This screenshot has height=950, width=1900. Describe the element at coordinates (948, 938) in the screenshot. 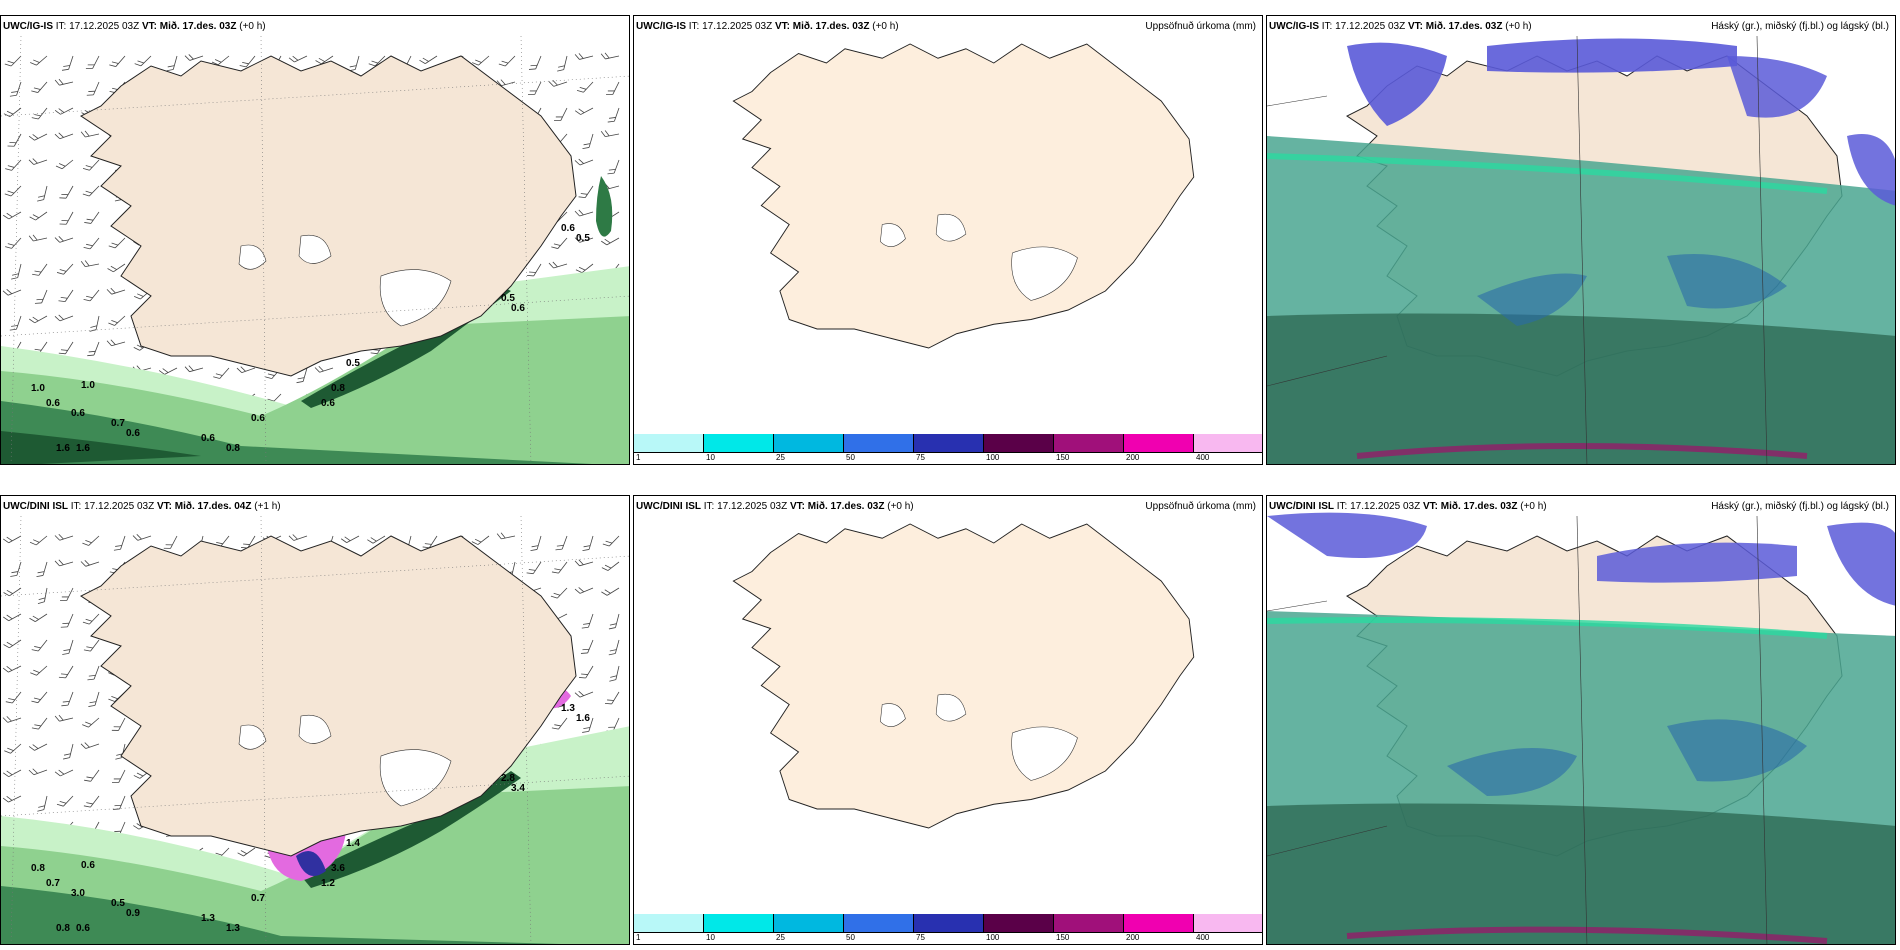

I see `colorbar-axis` at that location.